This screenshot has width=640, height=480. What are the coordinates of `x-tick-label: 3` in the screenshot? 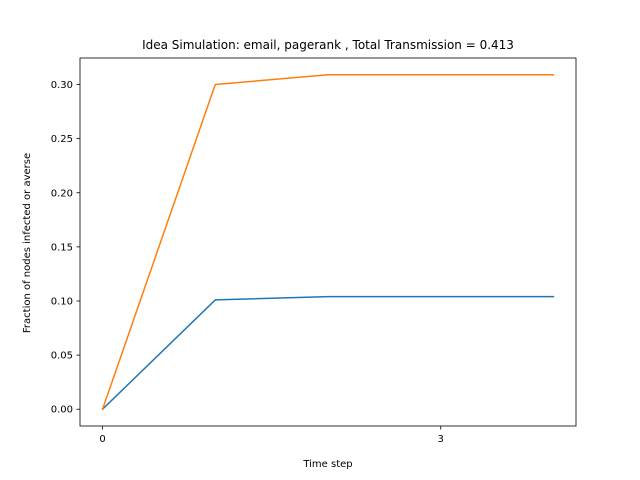 It's located at (441, 439).